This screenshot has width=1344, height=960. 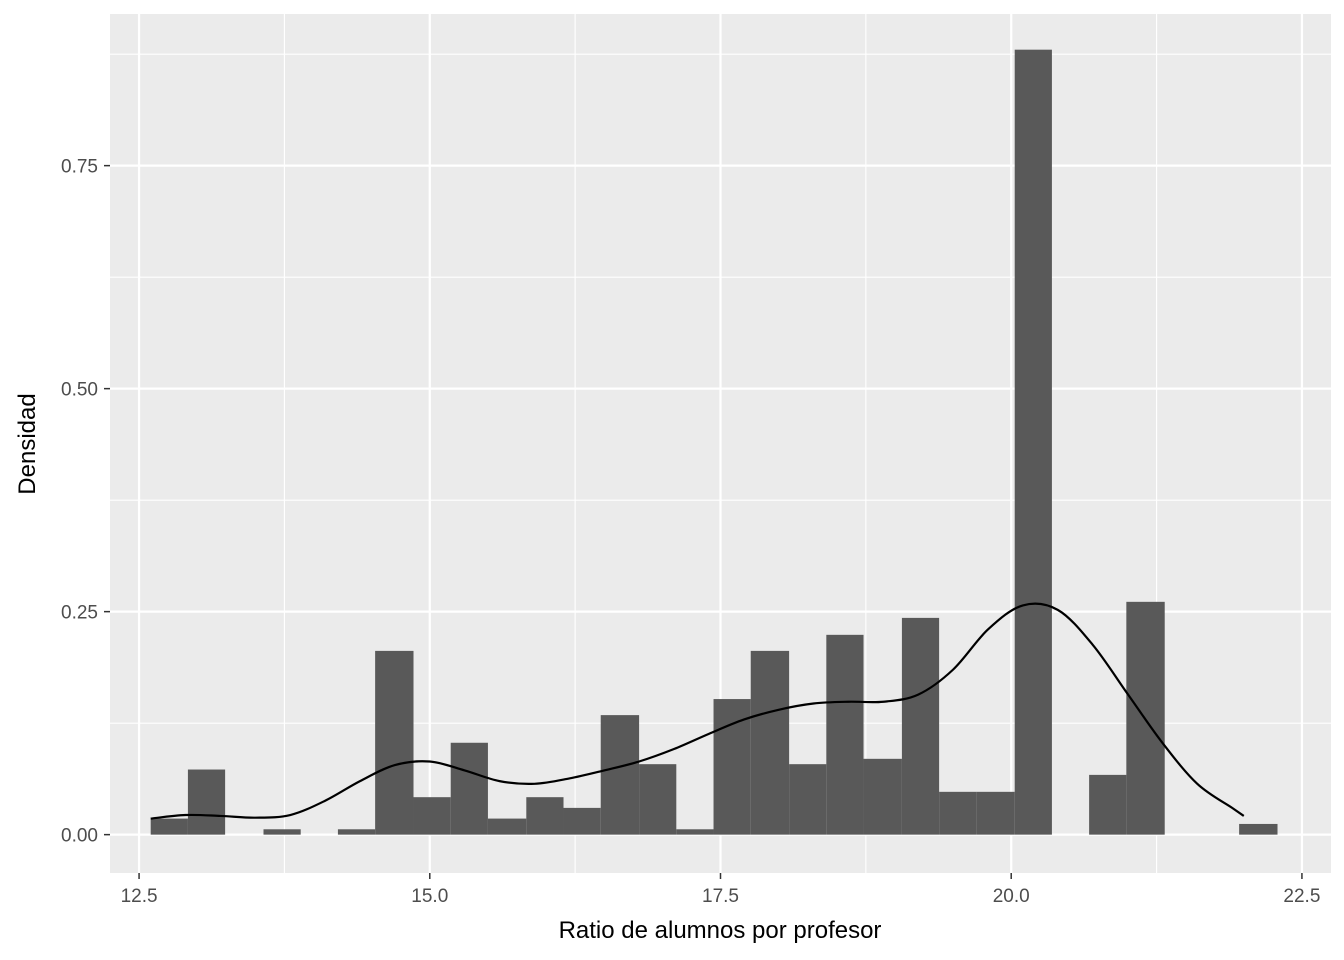 What do you see at coordinates (27, 443) in the screenshot?
I see `y-axis-title: Densidad` at bounding box center [27, 443].